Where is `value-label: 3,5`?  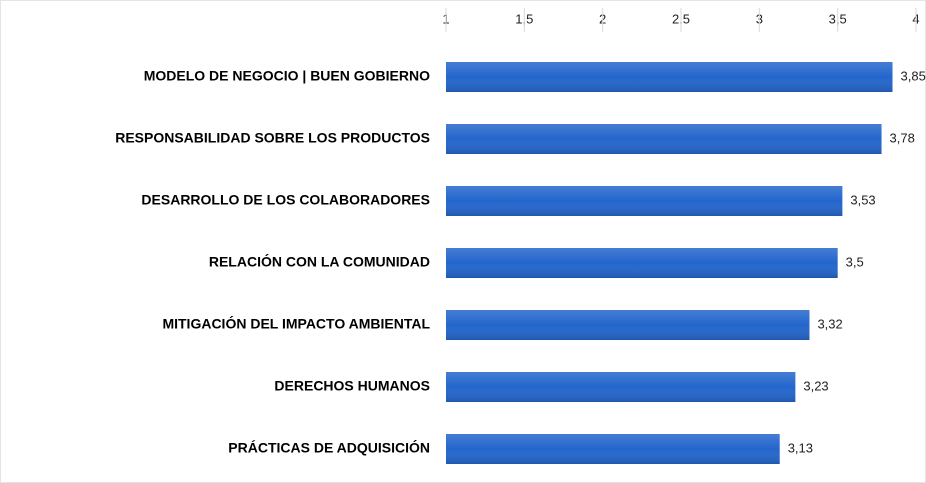
value-label: 3,5 is located at coordinates (855, 261).